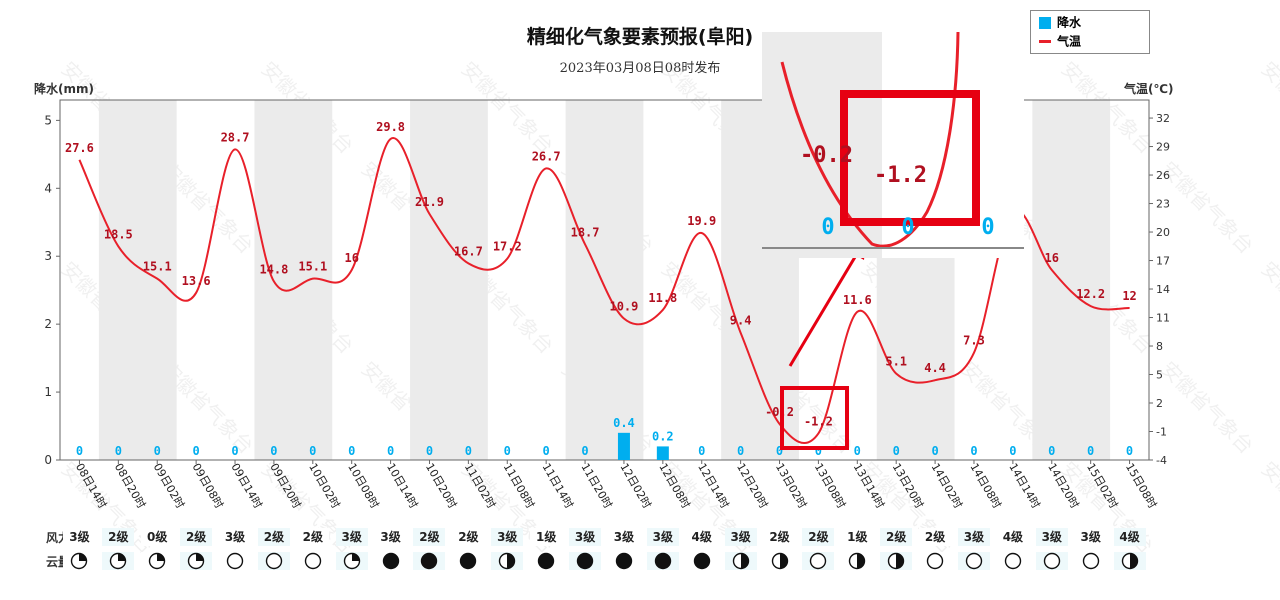 This screenshot has height=600, width=1280. What do you see at coordinates (546, 156) in the screenshot?
I see `temp-label: 26.7` at bounding box center [546, 156].